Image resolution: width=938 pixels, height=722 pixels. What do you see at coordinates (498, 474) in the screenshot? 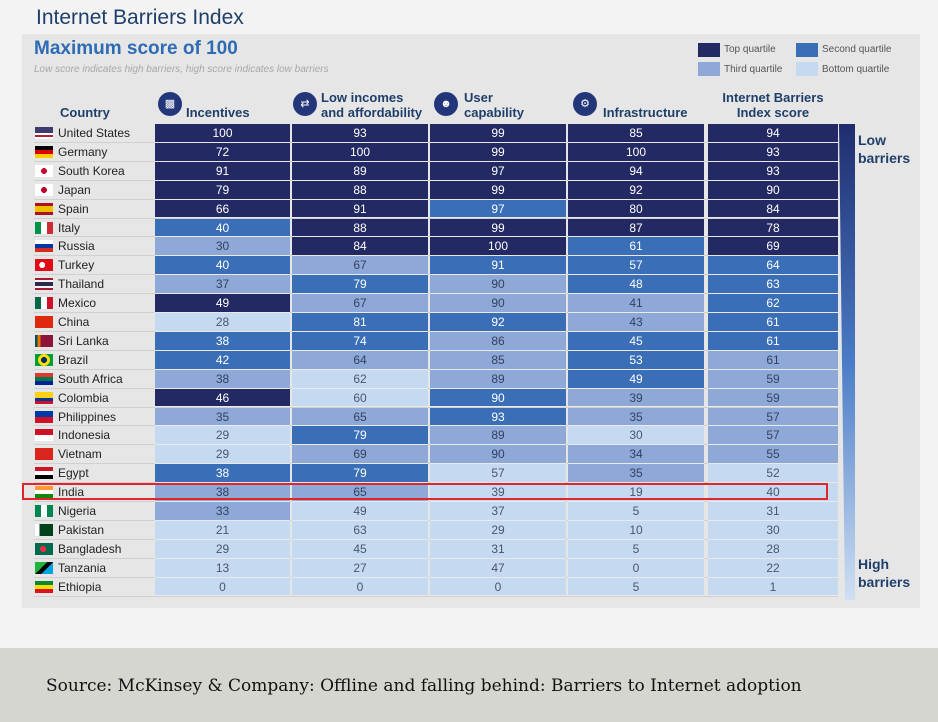
I see `cell-egypt-col3: 57` at bounding box center [498, 474].